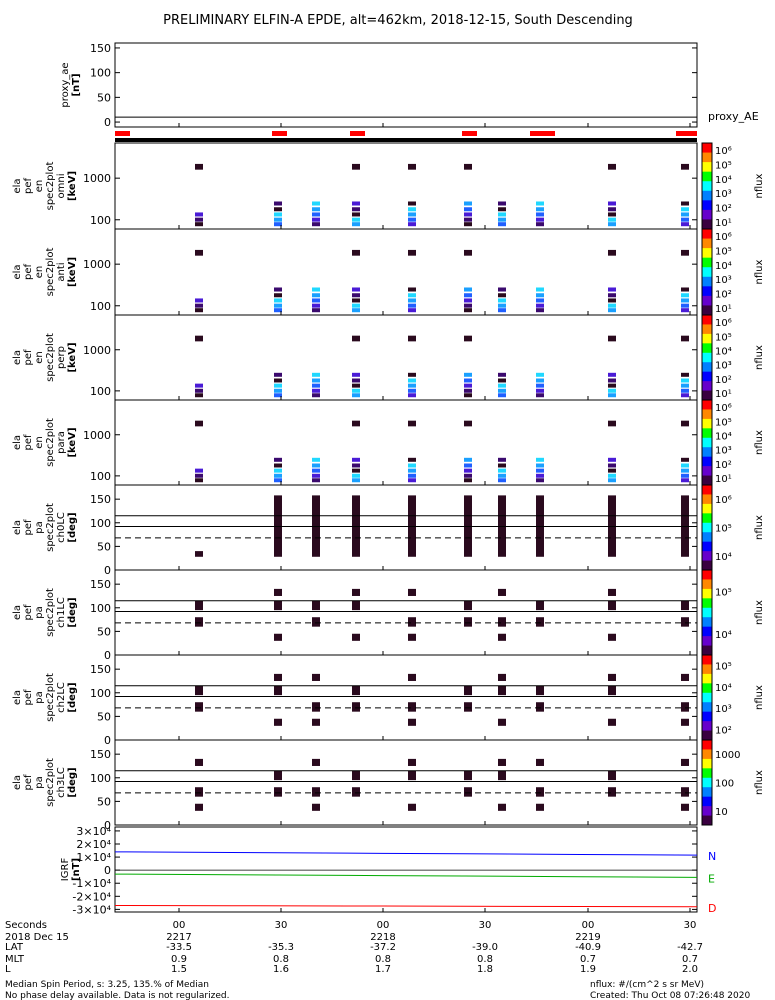 This screenshot has width=775, height=1000. Describe the element at coordinates (72, 357) in the screenshot. I see `y-axis-label: [keV]` at that location.